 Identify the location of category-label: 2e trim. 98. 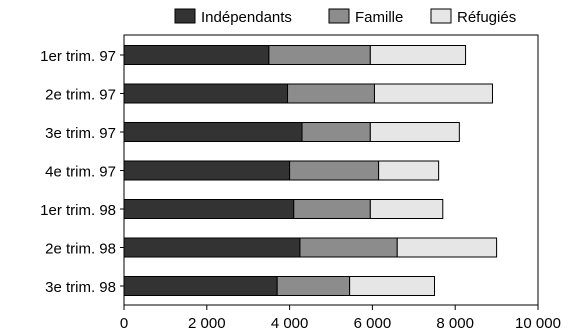
(80, 249).